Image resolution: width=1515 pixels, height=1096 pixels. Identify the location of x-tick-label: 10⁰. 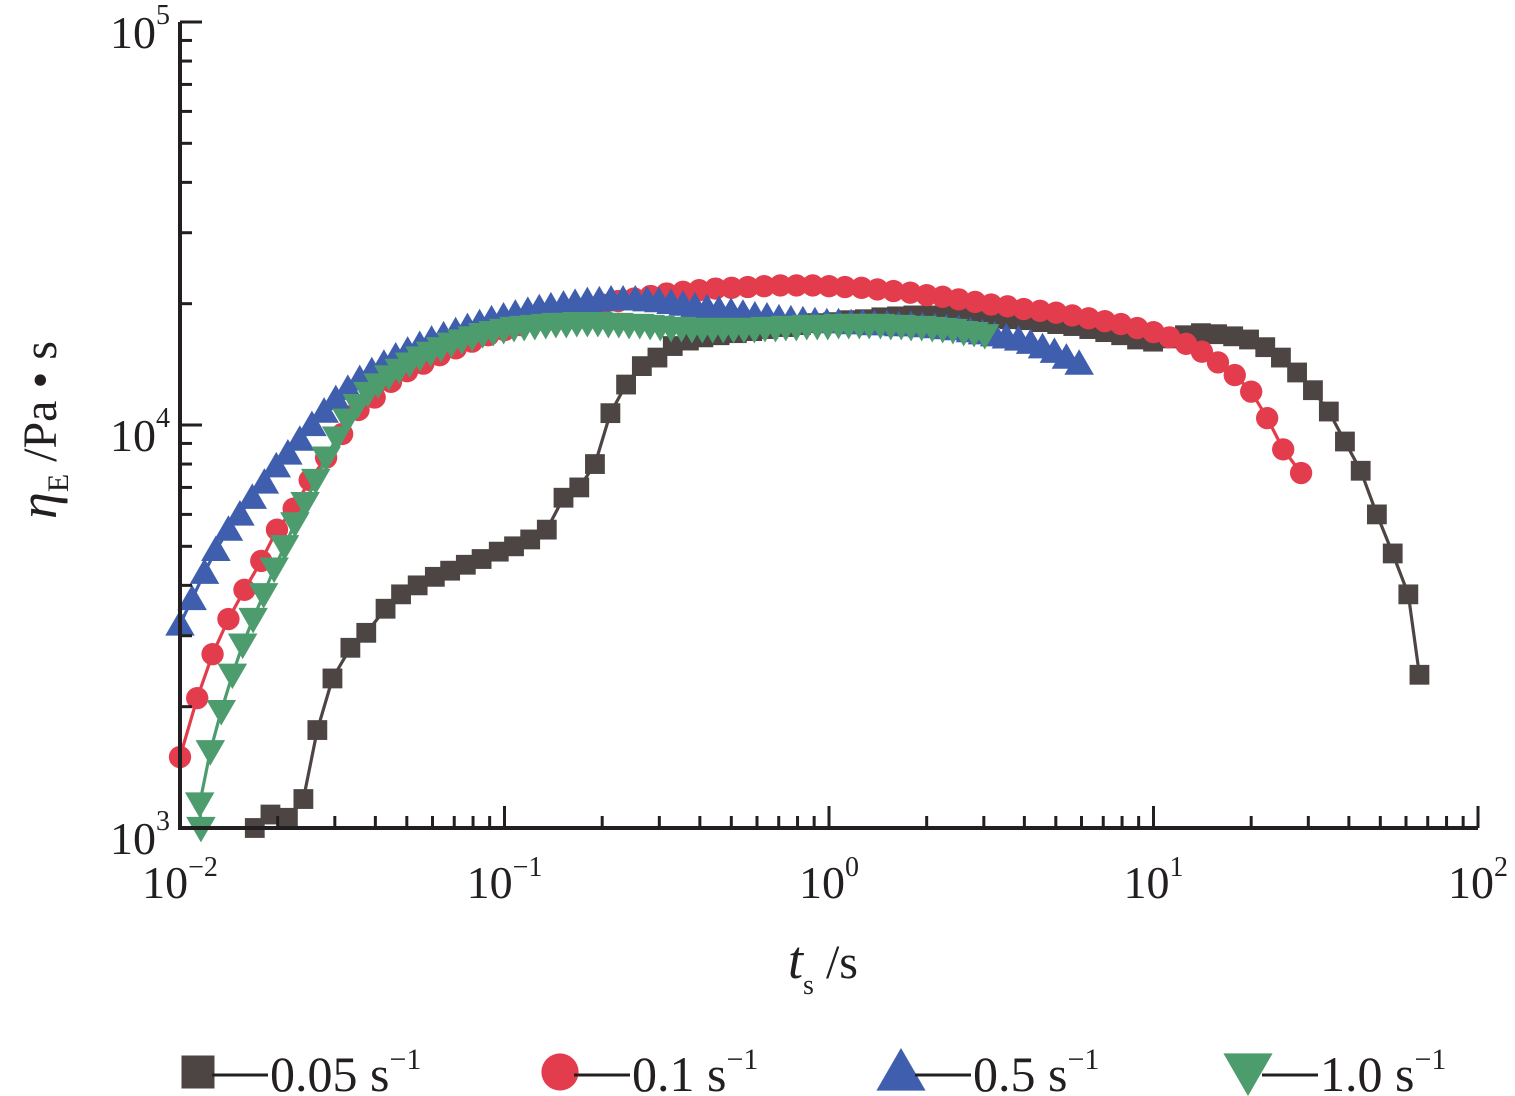
(829, 880).